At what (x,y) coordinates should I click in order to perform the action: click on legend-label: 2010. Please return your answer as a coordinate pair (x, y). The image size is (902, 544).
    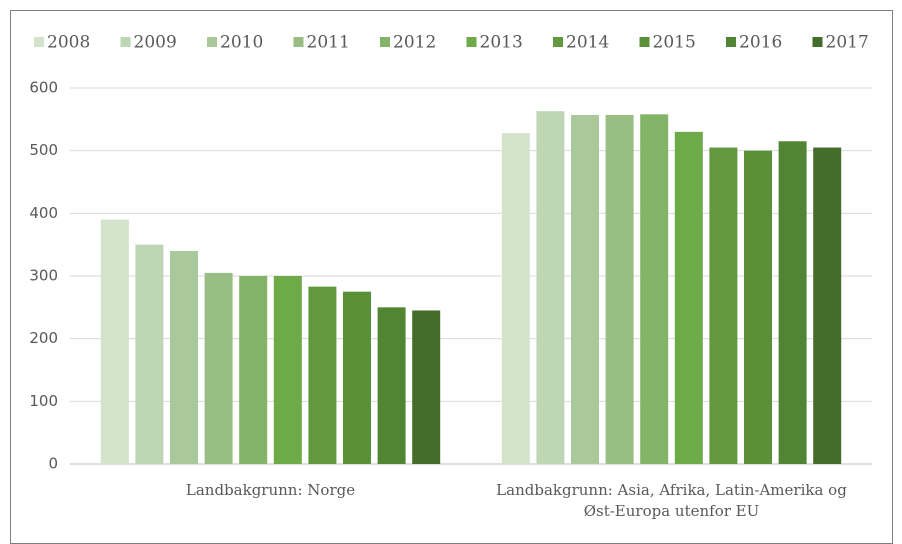
    Looking at the image, I should click on (241, 43).